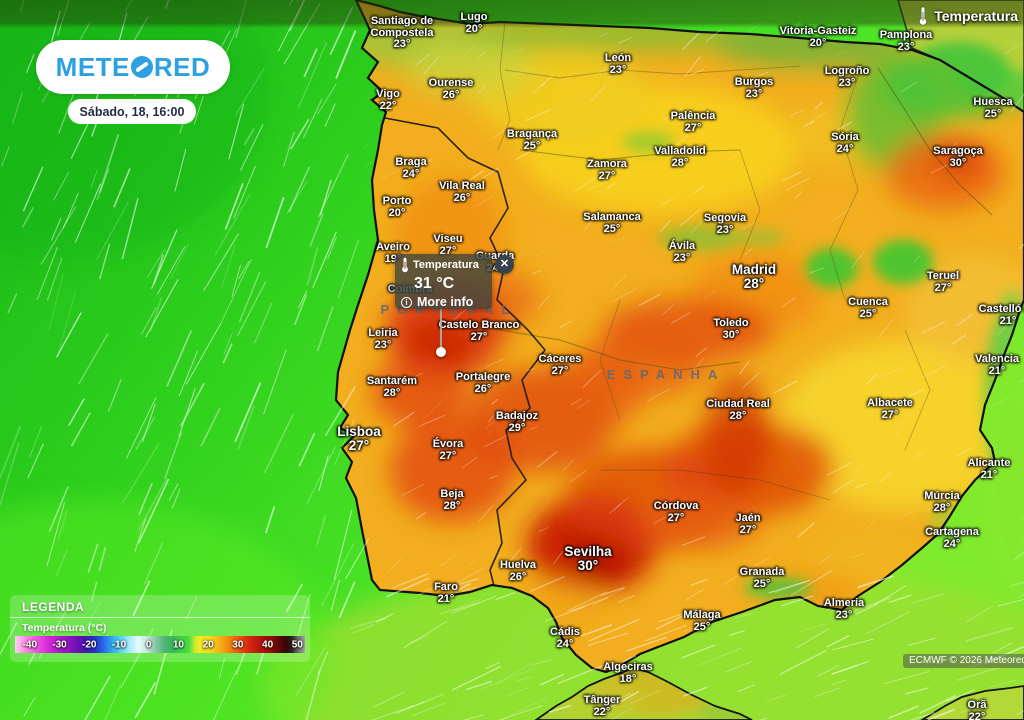 The height and width of the screenshot is (720, 1024). I want to click on meteored-logo-text: METE RED, so click(133, 66).